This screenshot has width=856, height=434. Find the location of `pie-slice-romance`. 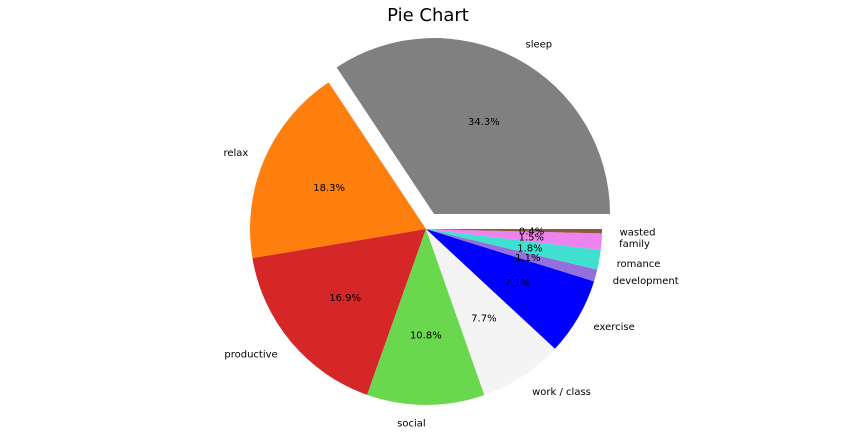

pie-slice-romance is located at coordinates (513, 249).